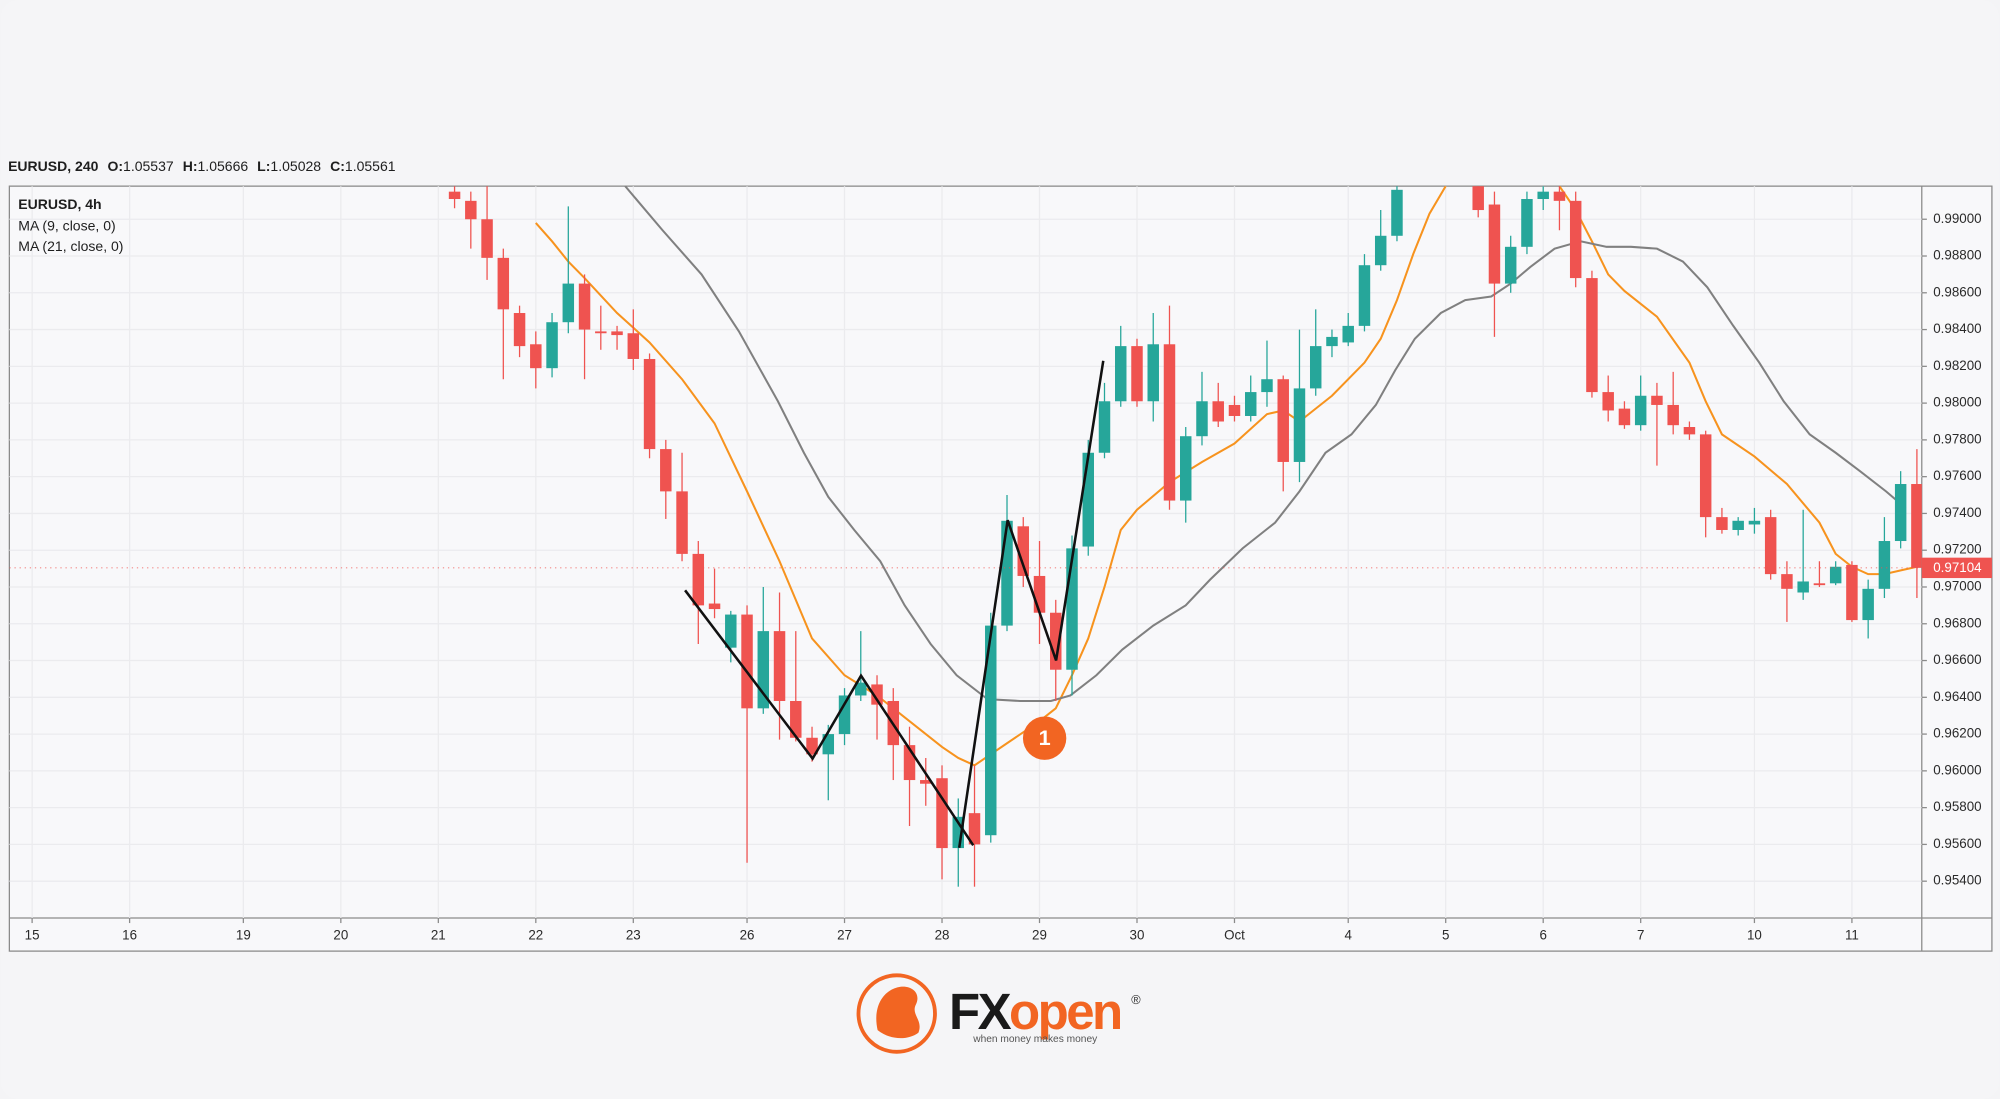 The height and width of the screenshot is (1099, 2000). What do you see at coordinates (1957, 880) in the screenshot?
I see `y-tick-label: 0.95400` at bounding box center [1957, 880].